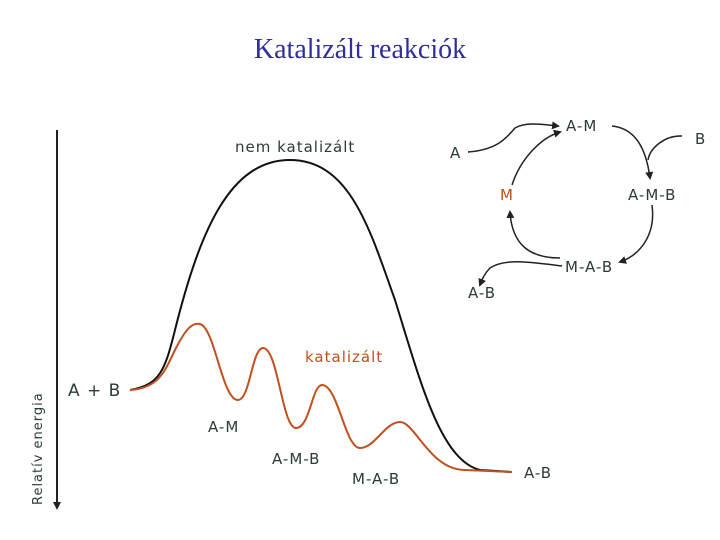 The height and width of the screenshot is (540, 720). What do you see at coordinates (652, 195) in the screenshot?
I see `cycle-node: A-M-B` at bounding box center [652, 195].